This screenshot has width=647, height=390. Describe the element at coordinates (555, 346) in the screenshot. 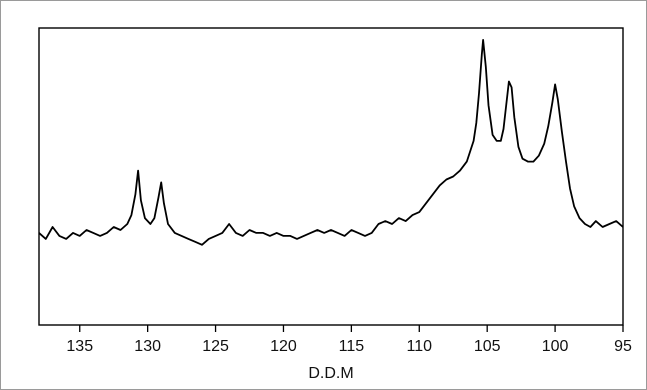

I see `x-tick-label-100: 100` at that location.